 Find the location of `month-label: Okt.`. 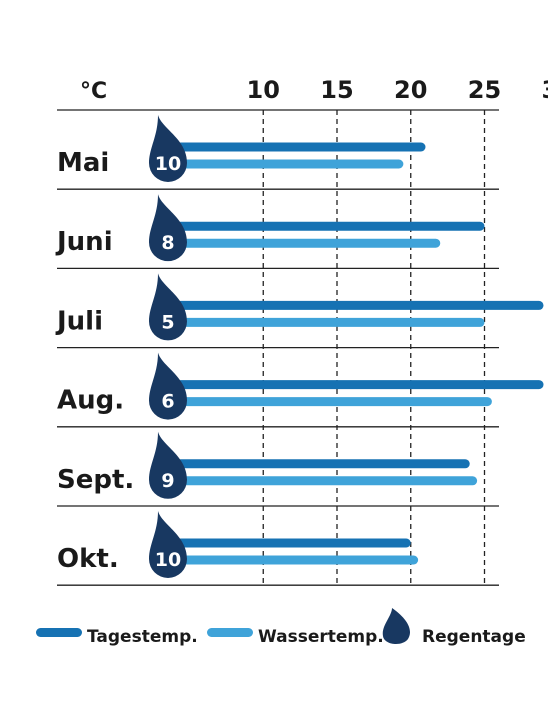

month-label: Okt. is located at coordinates (88, 559).